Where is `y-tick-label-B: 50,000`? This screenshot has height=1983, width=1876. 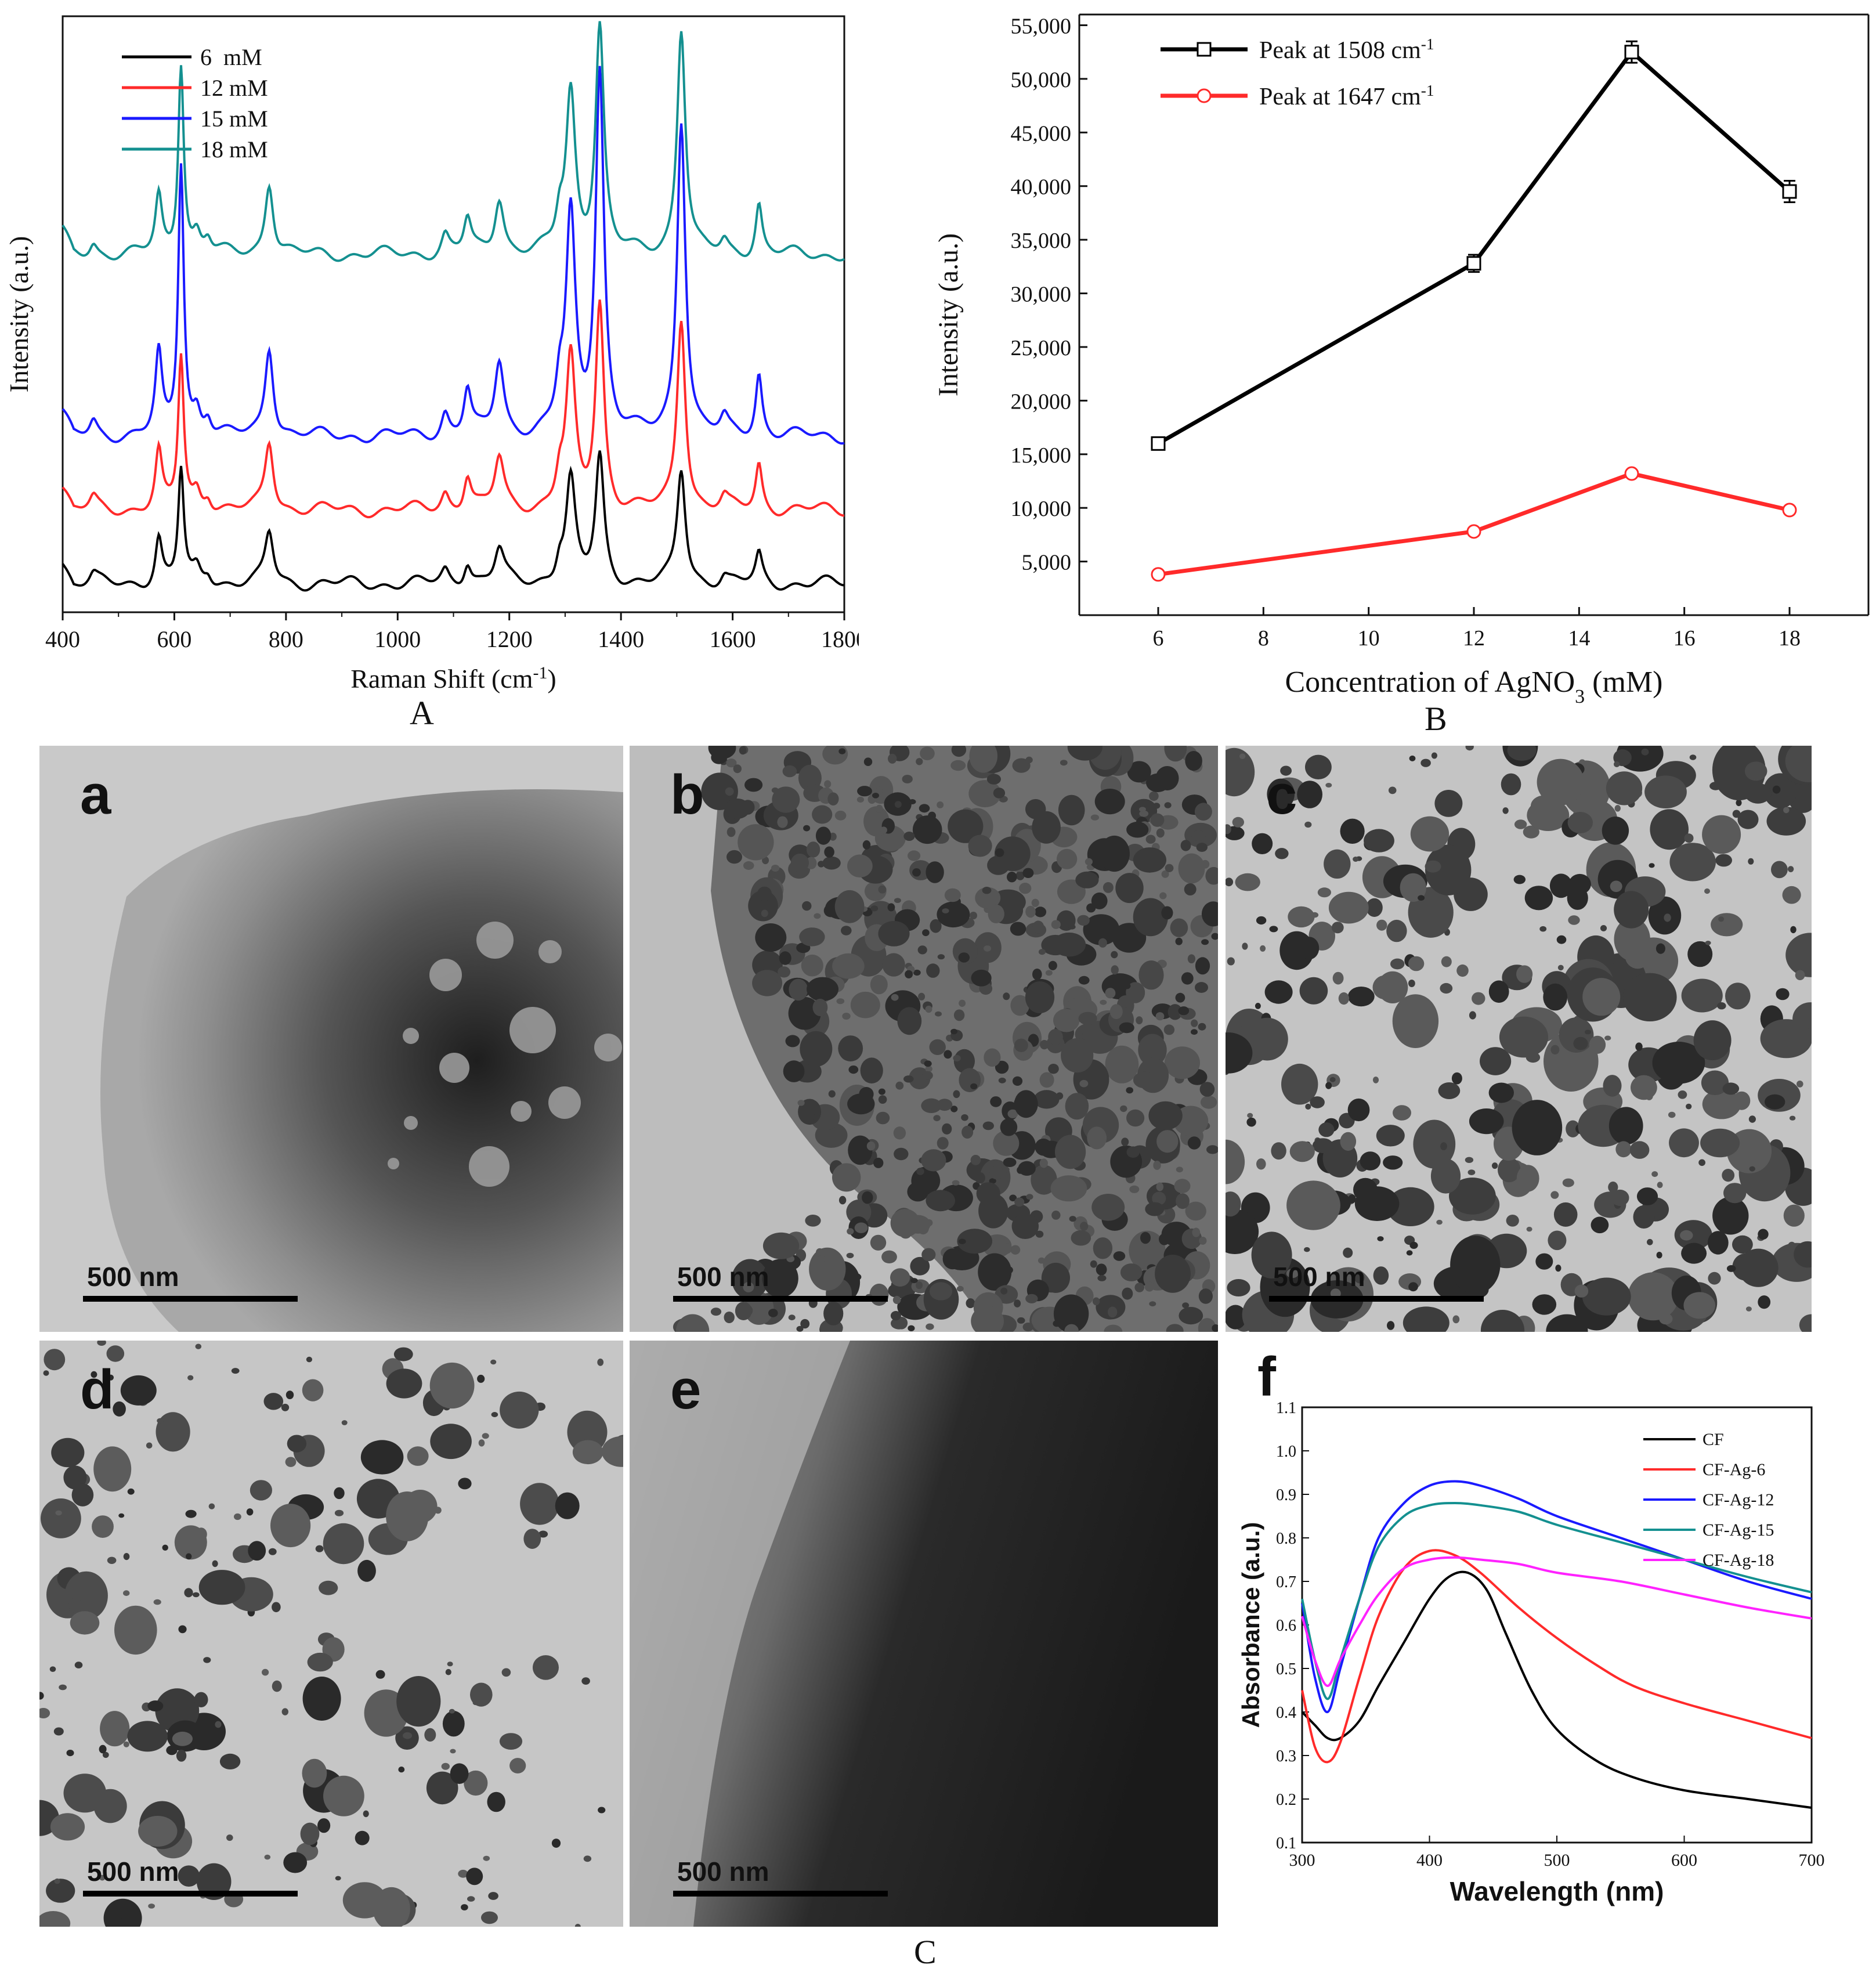 y-tick-label-B: 50,000 is located at coordinates (1041, 80).